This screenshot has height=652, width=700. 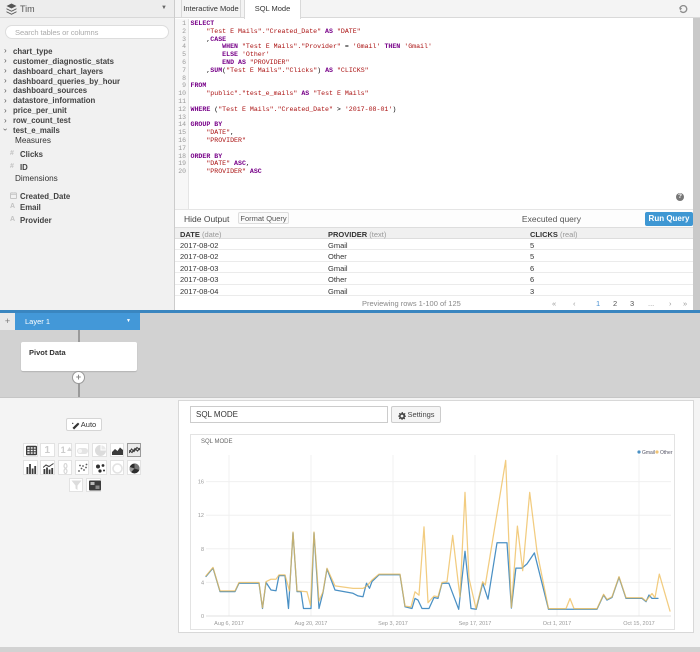 I want to click on svg-text: Gmail, so click(x=648, y=453).